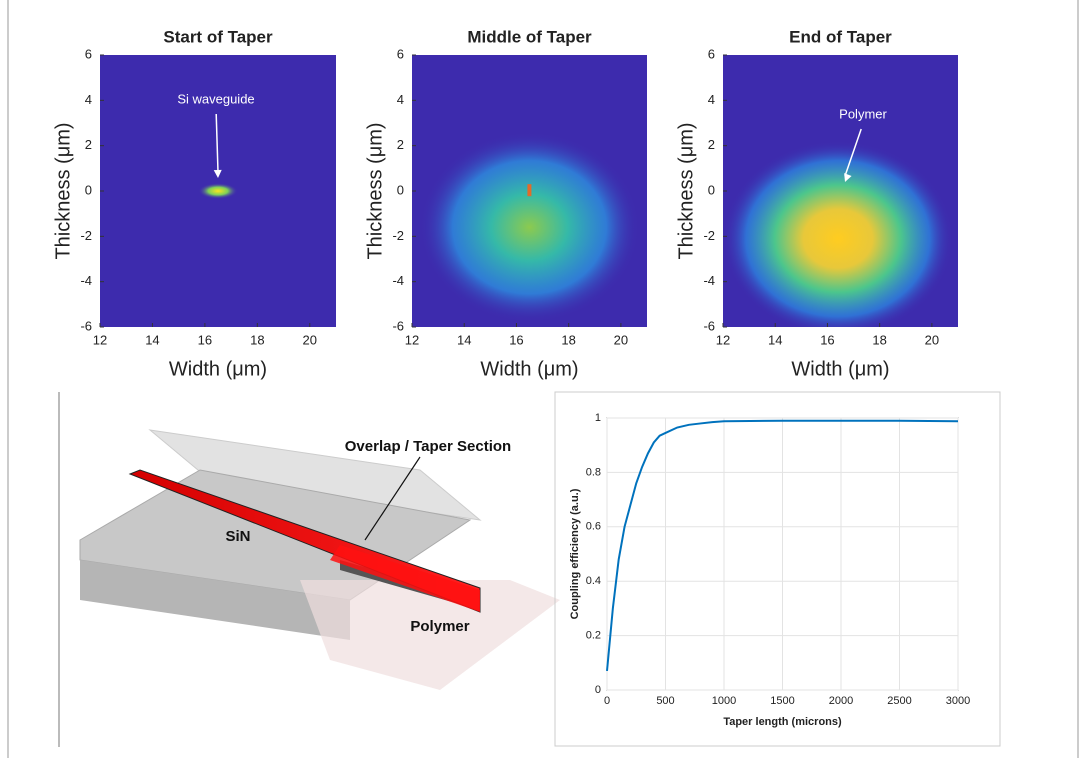 The height and width of the screenshot is (758, 1087). Describe the element at coordinates (593, 636) in the screenshot. I see `y-tick-label: 0.2` at that location.